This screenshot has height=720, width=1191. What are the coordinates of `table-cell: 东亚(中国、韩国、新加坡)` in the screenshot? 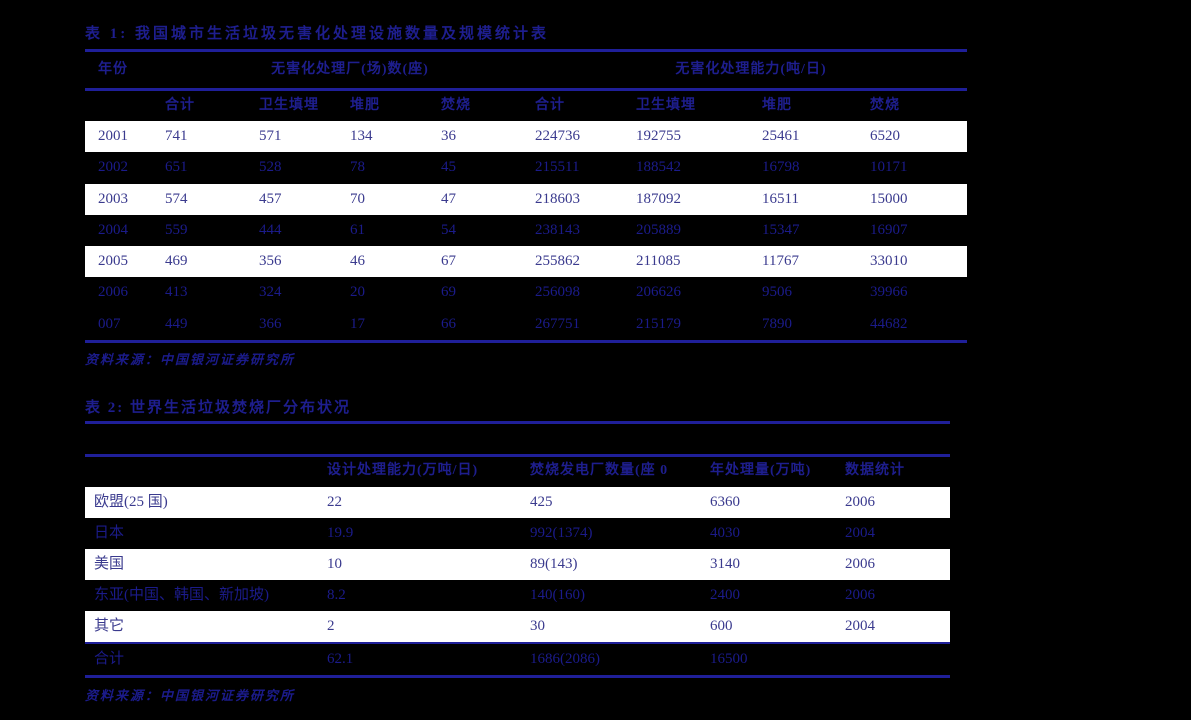 It's located at (181, 595).